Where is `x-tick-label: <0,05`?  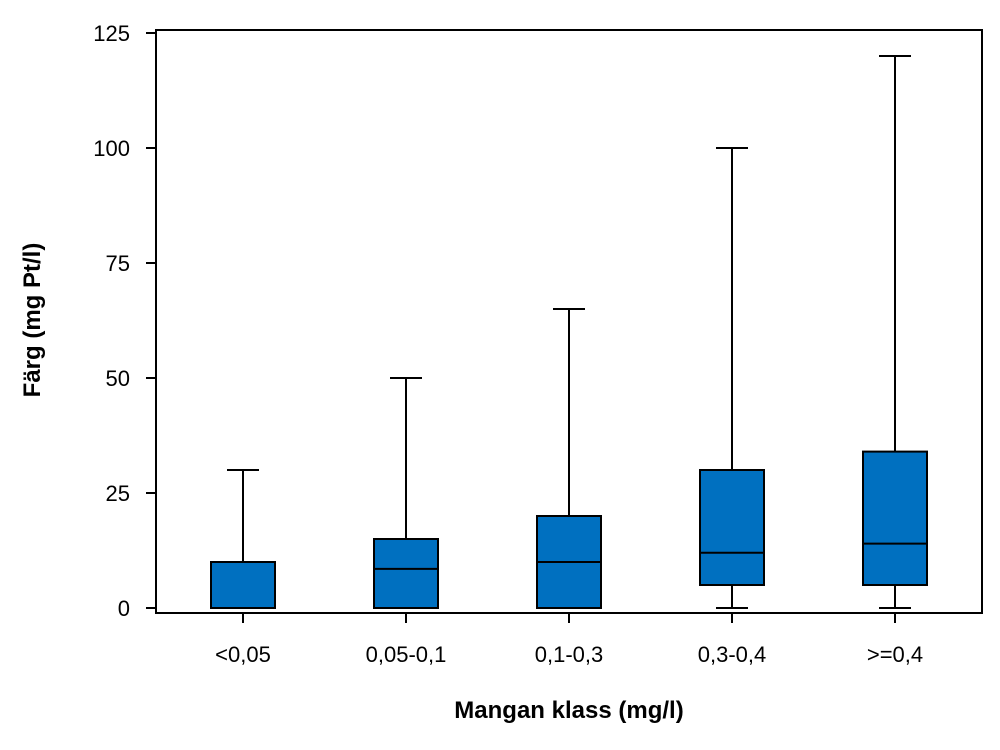
x-tick-label: <0,05 is located at coordinates (243, 654).